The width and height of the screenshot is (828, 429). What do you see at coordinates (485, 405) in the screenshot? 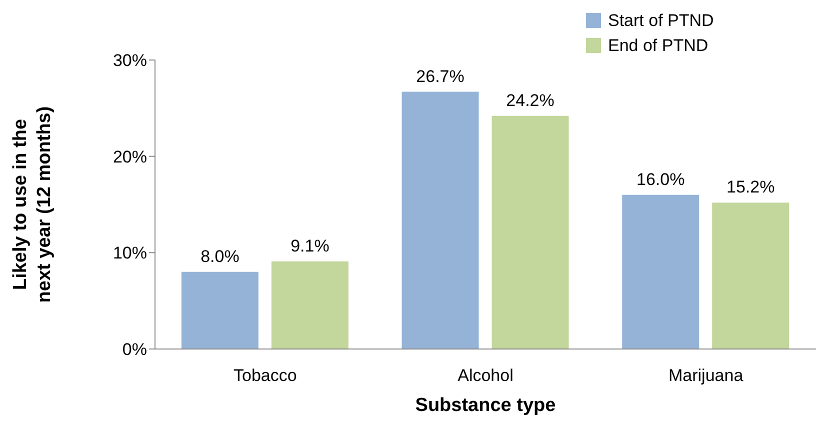
I see `x-axis-title: Substance type` at bounding box center [485, 405].